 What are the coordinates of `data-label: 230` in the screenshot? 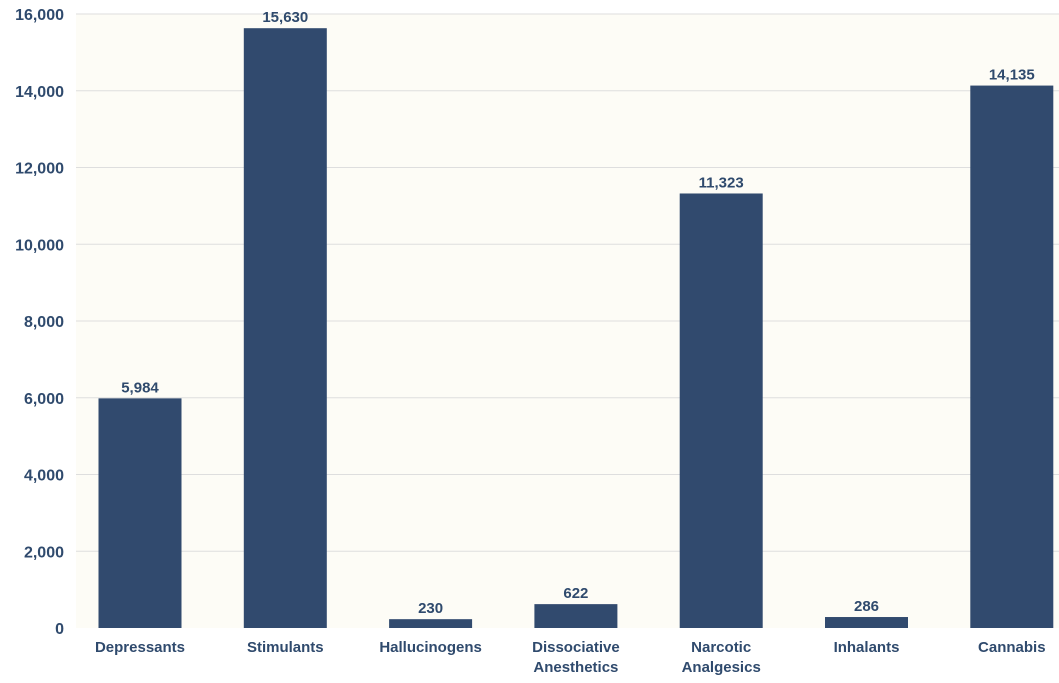 It's located at (430, 608).